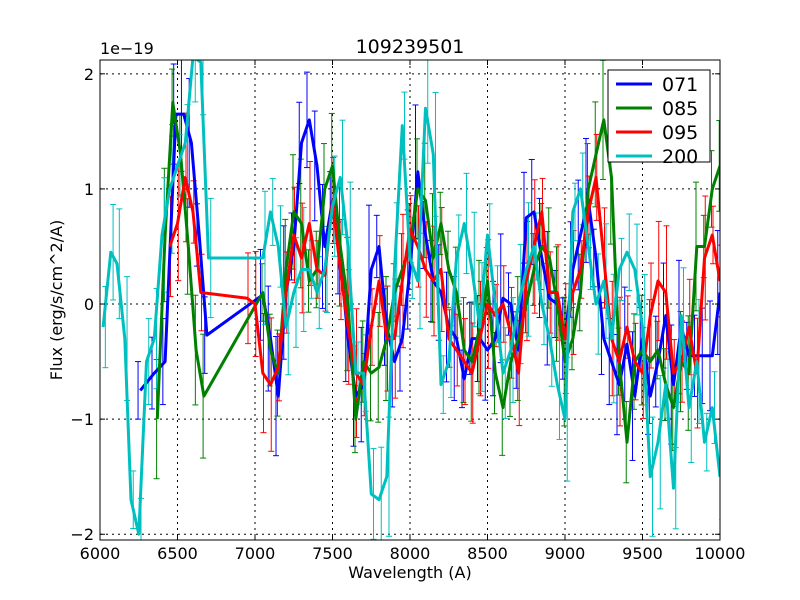 Image resolution: width=800 pixels, height=600 pixels. I want to click on y-tick-label: −1, so click(82, 419).